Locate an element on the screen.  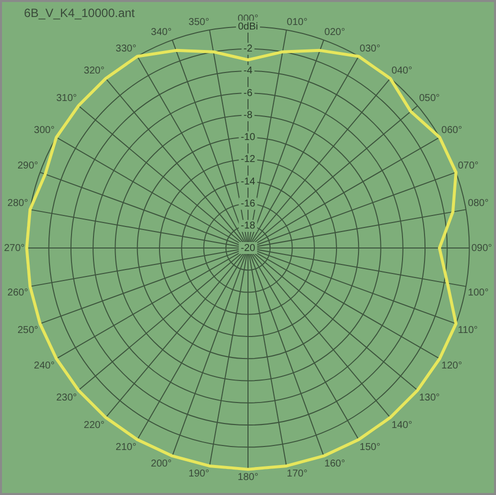
spoke-label: 050° is located at coordinates (429, 98).